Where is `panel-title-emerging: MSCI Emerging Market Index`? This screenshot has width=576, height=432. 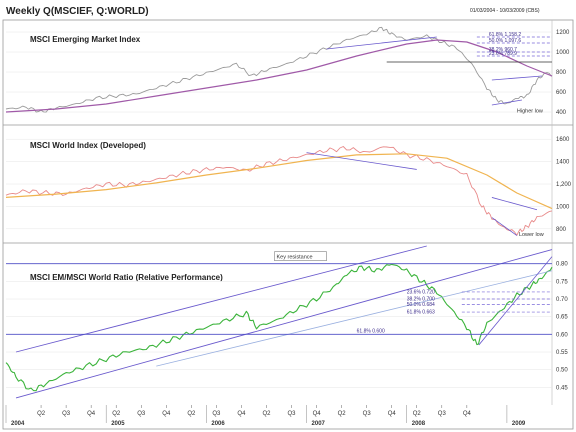
panel-title-emerging: MSCI Emerging Market Index is located at coordinates (85, 39).